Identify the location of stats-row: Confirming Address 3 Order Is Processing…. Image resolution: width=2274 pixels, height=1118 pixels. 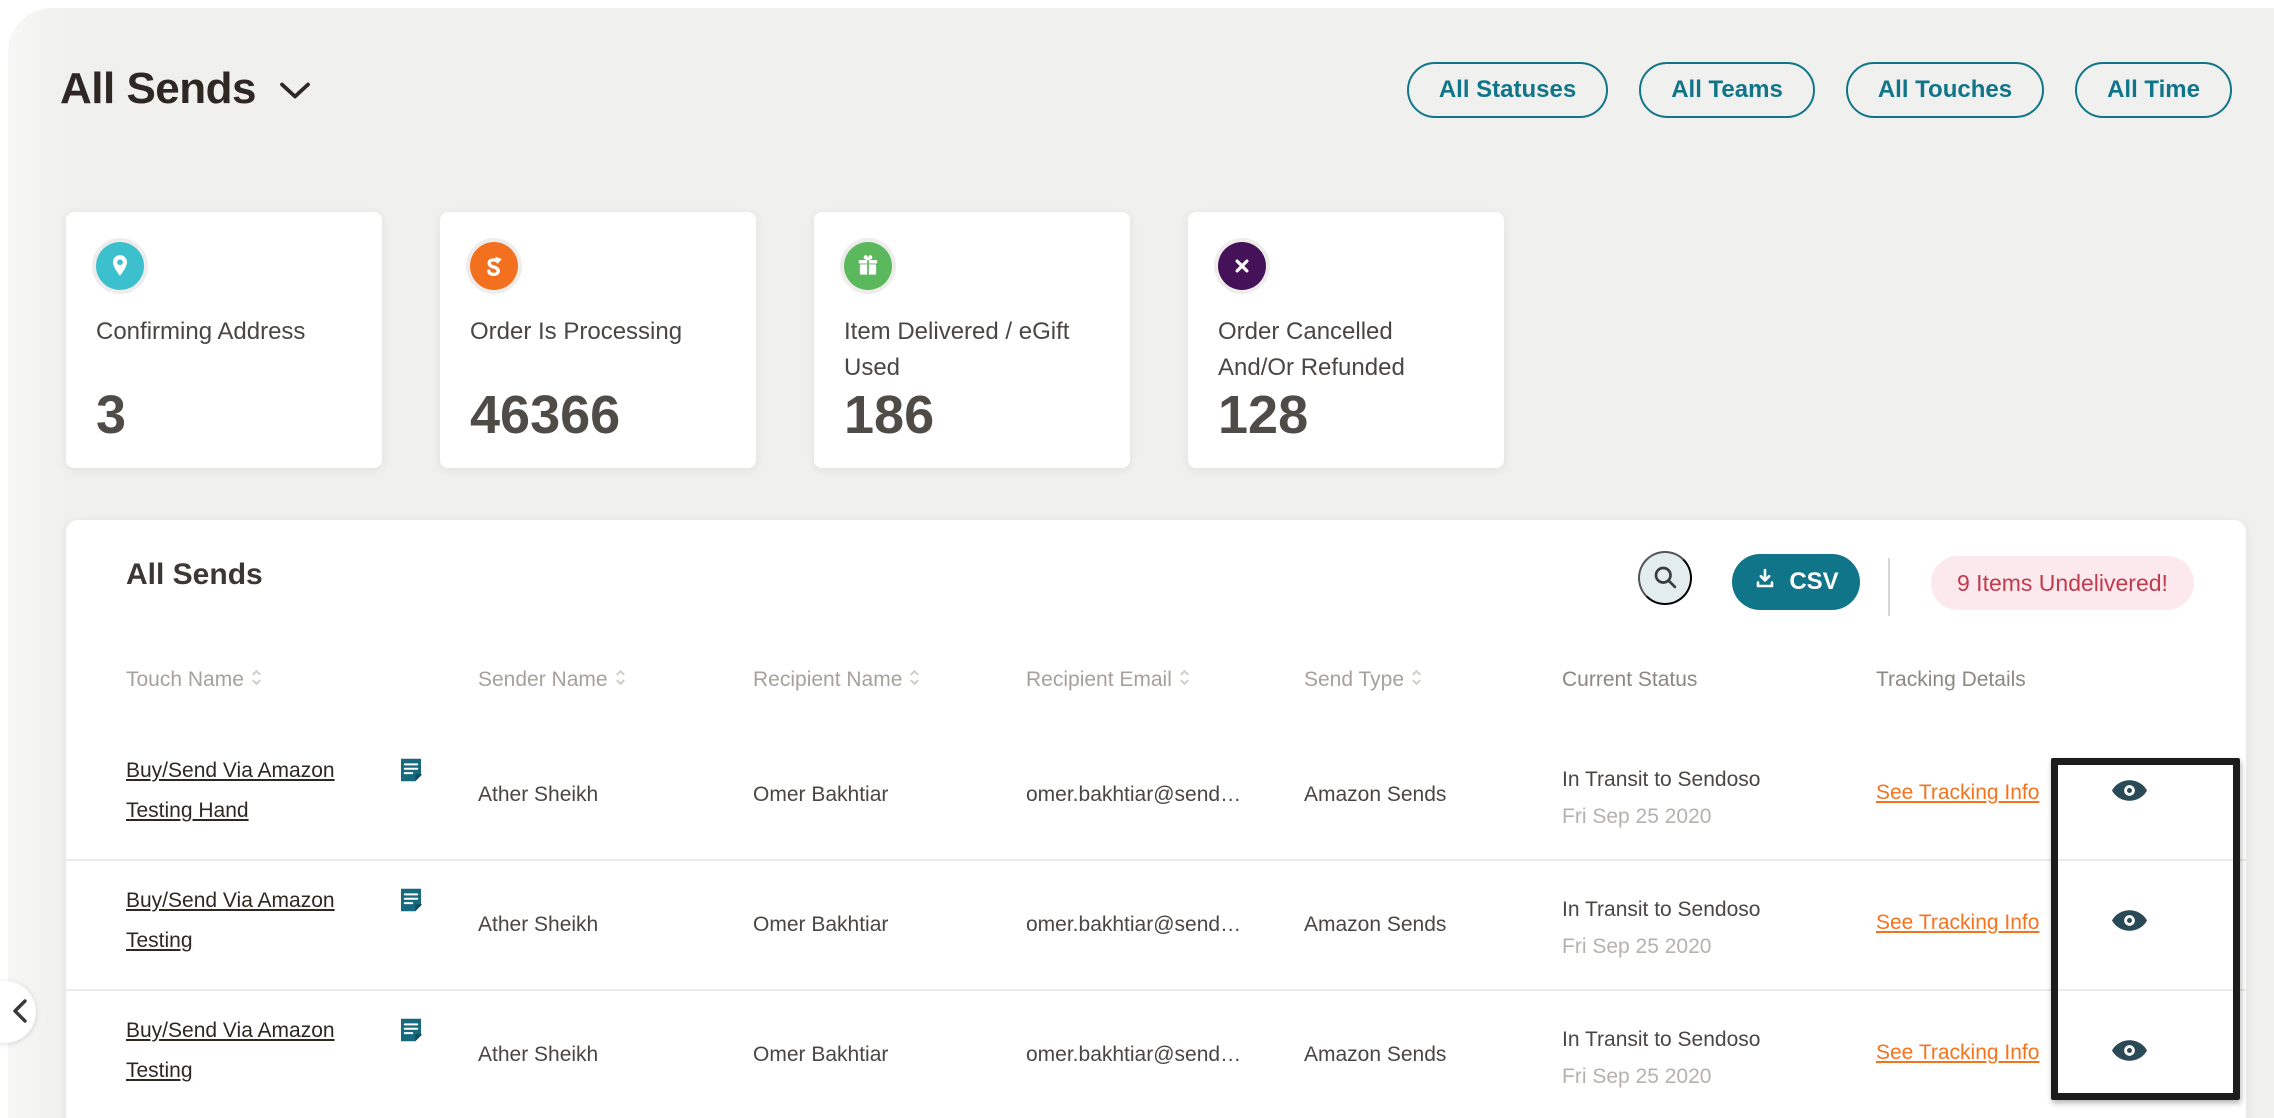
(785, 340).